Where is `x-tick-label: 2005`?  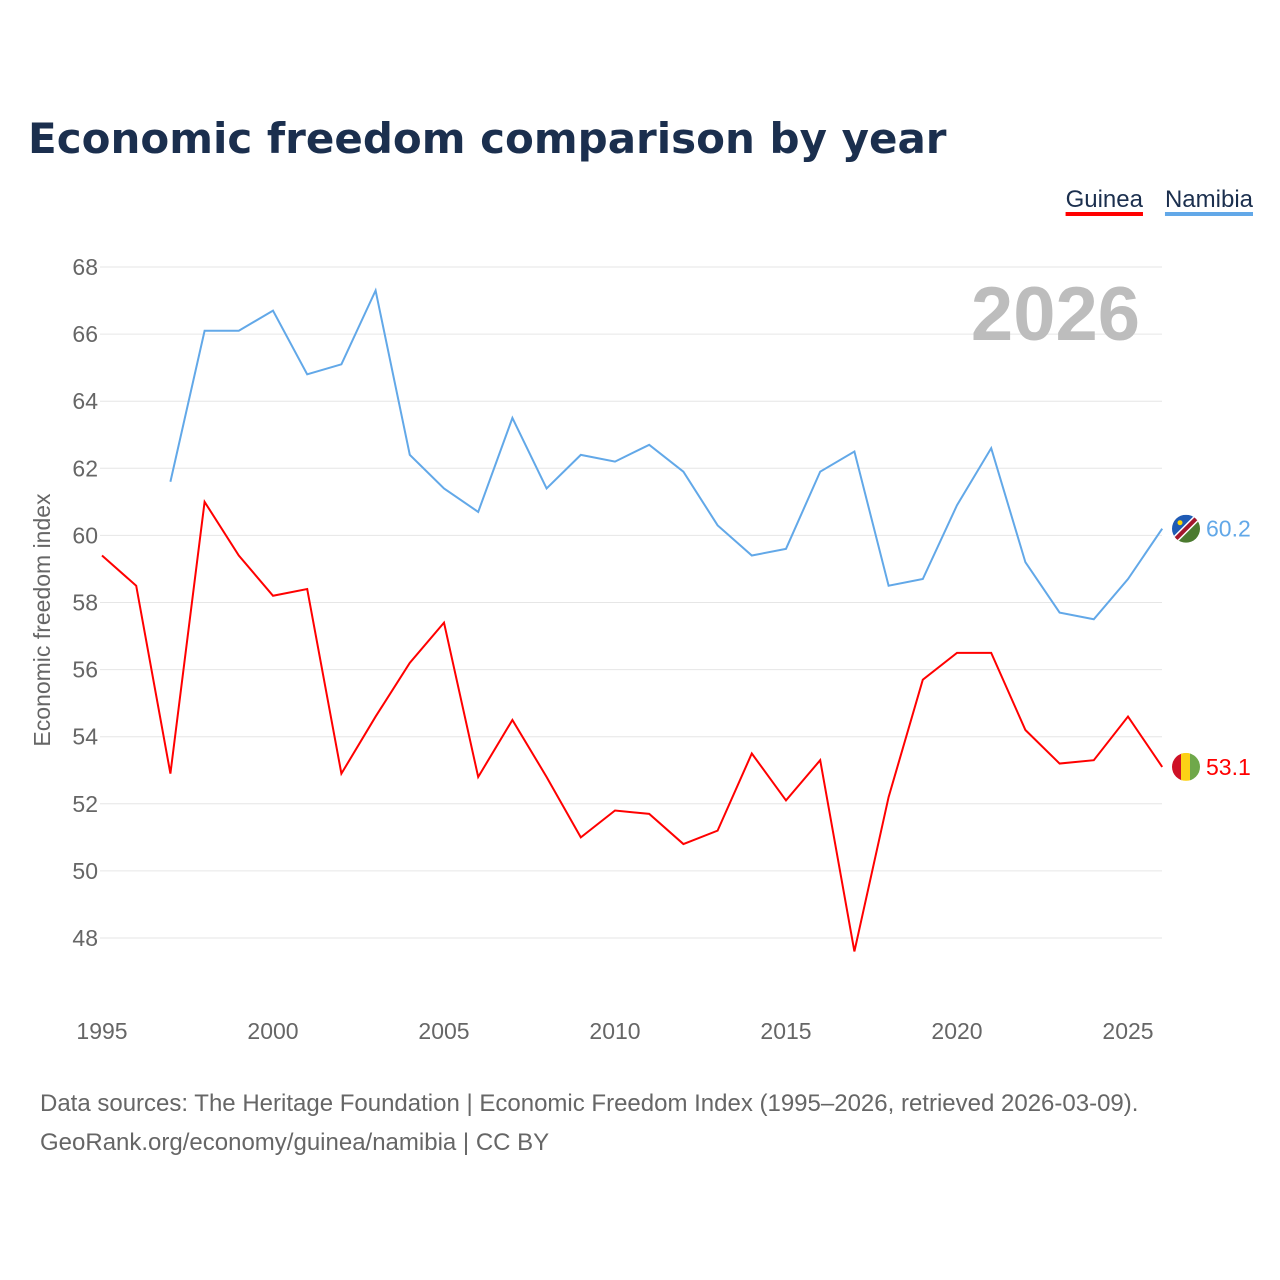
x-tick-label: 2005 is located at coordinates (443, 1031).